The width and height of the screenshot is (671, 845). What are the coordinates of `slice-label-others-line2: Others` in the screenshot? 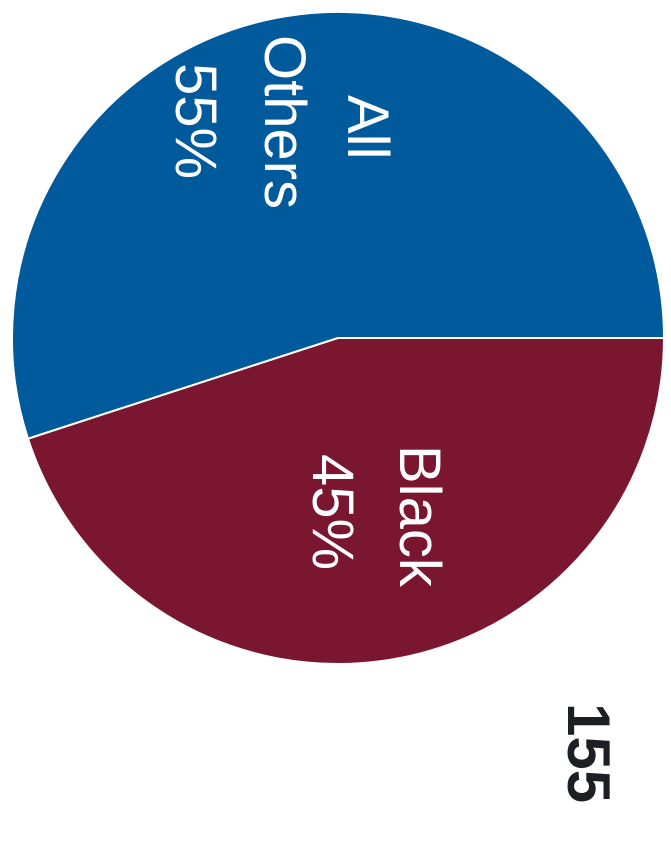 It's located at (284, 122).